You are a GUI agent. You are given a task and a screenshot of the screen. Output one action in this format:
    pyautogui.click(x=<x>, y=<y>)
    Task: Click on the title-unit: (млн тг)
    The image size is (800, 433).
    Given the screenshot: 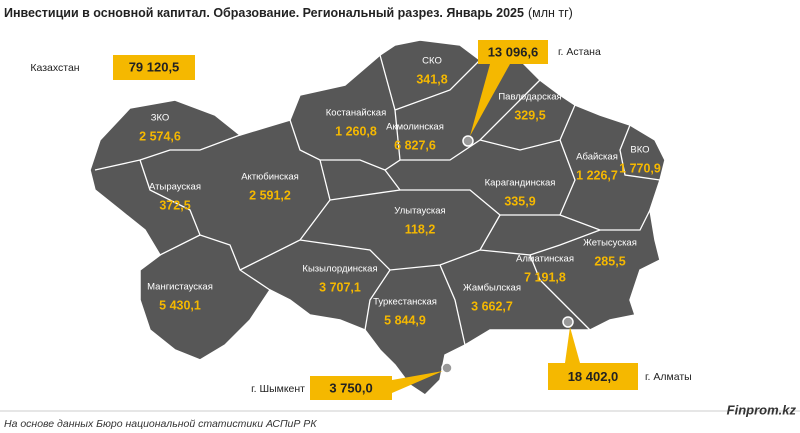 What is the action you would take?
    pyautogui.click(x=550, y=13)
    